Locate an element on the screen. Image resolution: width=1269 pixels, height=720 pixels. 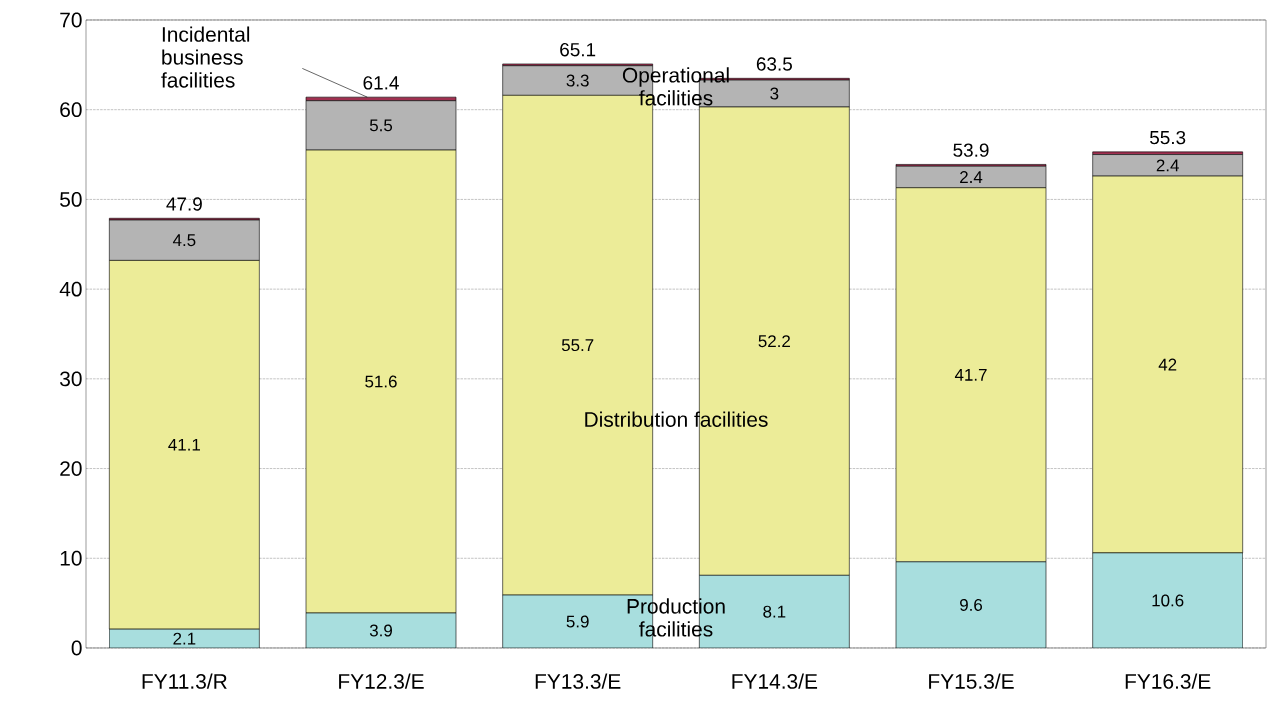
data-label: 9.6 is located at coordinates (971, 604).